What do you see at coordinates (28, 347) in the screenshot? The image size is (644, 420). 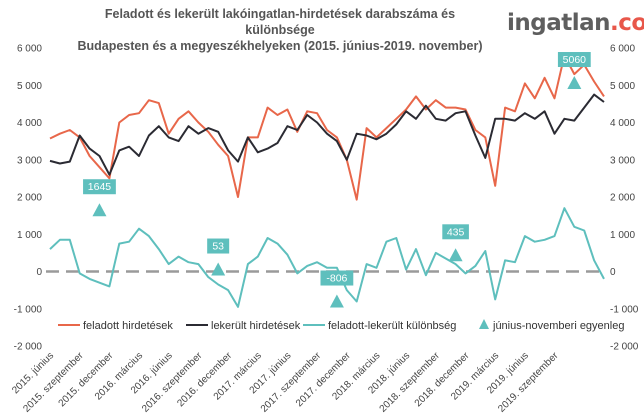 I see `y-tick-label-left: -2 000` at bounding box center [28, 347].